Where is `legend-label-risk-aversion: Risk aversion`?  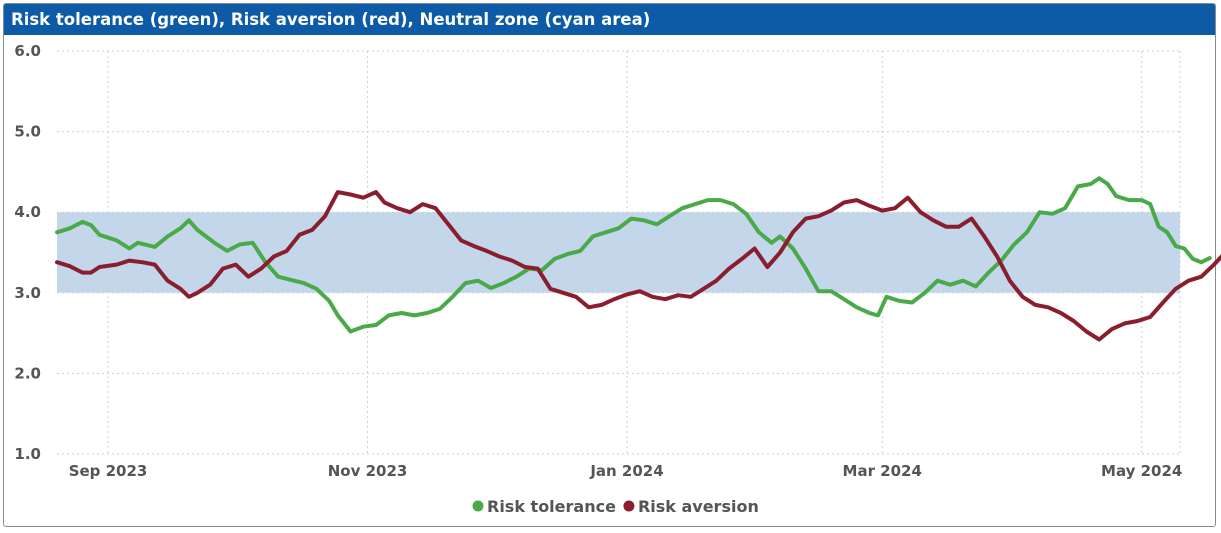 legend-label-risk-aversion: Risk aversion is located at coordinates (698, 506).